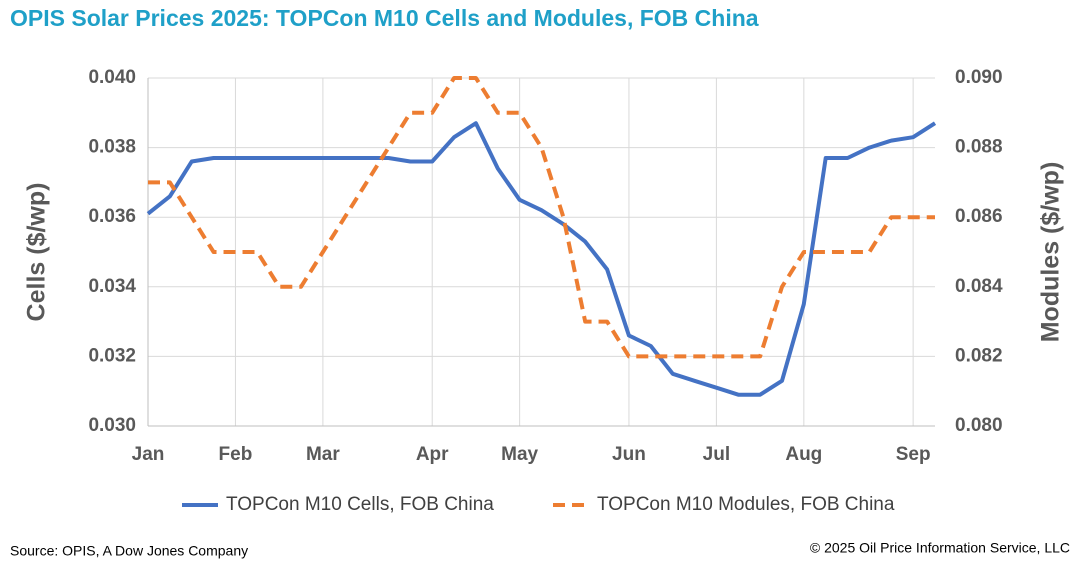 Image resolution: width=1080 pixels, height=566 pixels. I want to click on y2-tick-label: 0.086, so click(979, 216).